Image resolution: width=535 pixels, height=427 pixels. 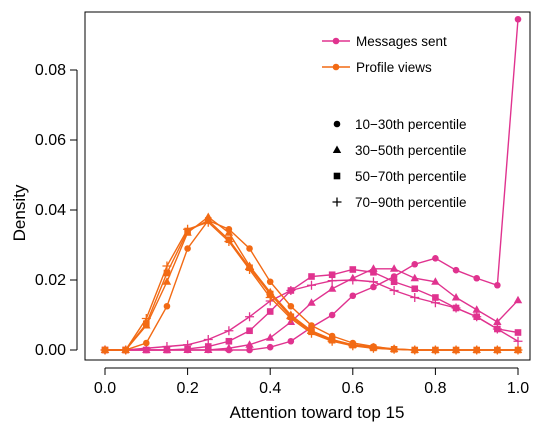 I want to click on y-tick-label: 0.08, so click(x=50, y=70).